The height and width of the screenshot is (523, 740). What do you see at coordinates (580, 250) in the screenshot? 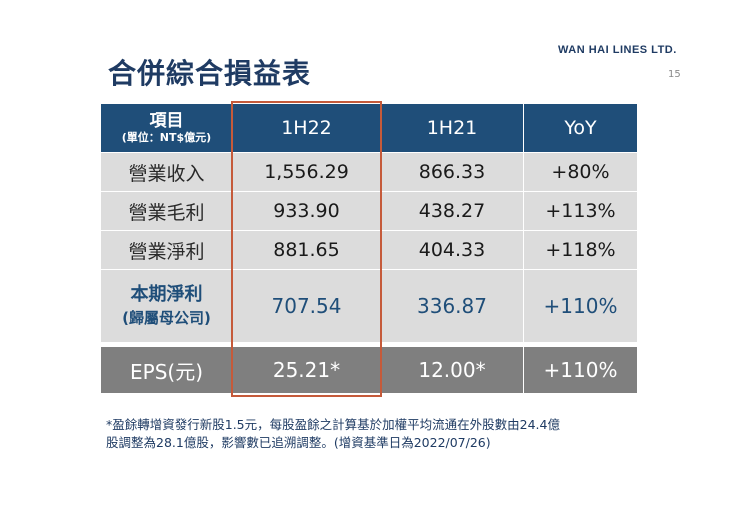
I see `row-yoy-value: +118%` at bounding box center [580, 250].